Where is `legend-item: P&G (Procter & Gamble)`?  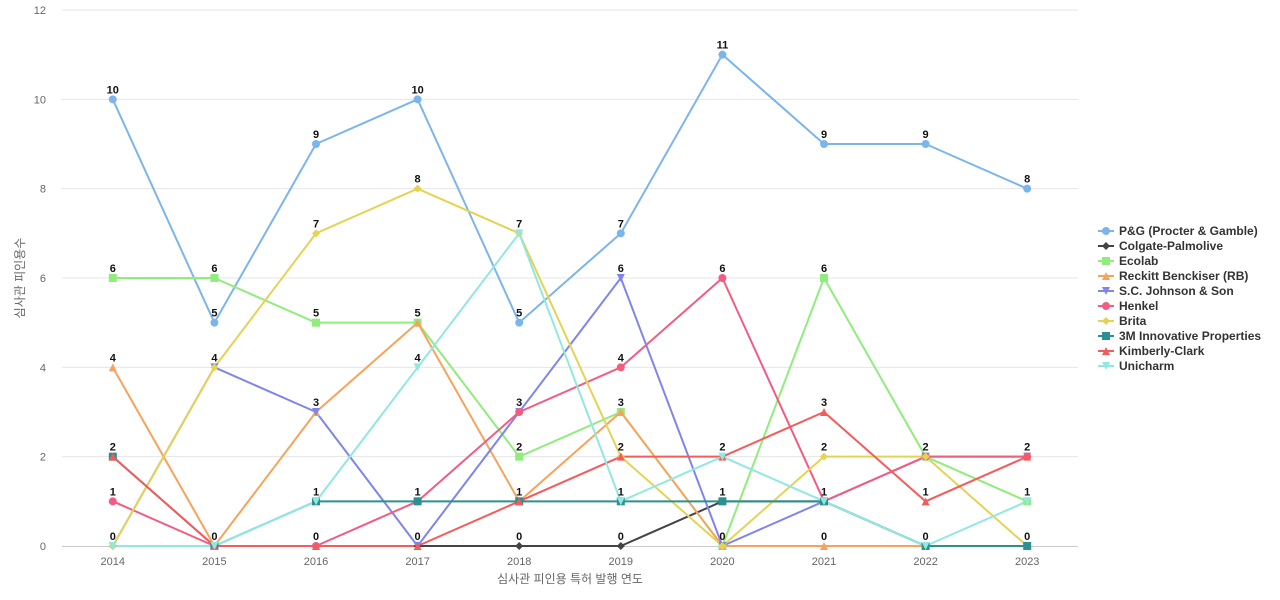 legend-item: P&G (Procter & Gamble) is located at coordinates (1179, 230).